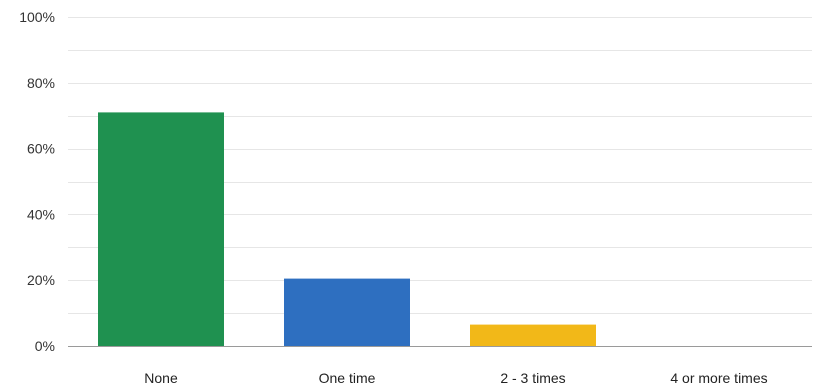  What do you see at coordinates (718, 378) in the screenshot?
I see `x-category-label: 4 or more times` at bounding box center [718, 378].